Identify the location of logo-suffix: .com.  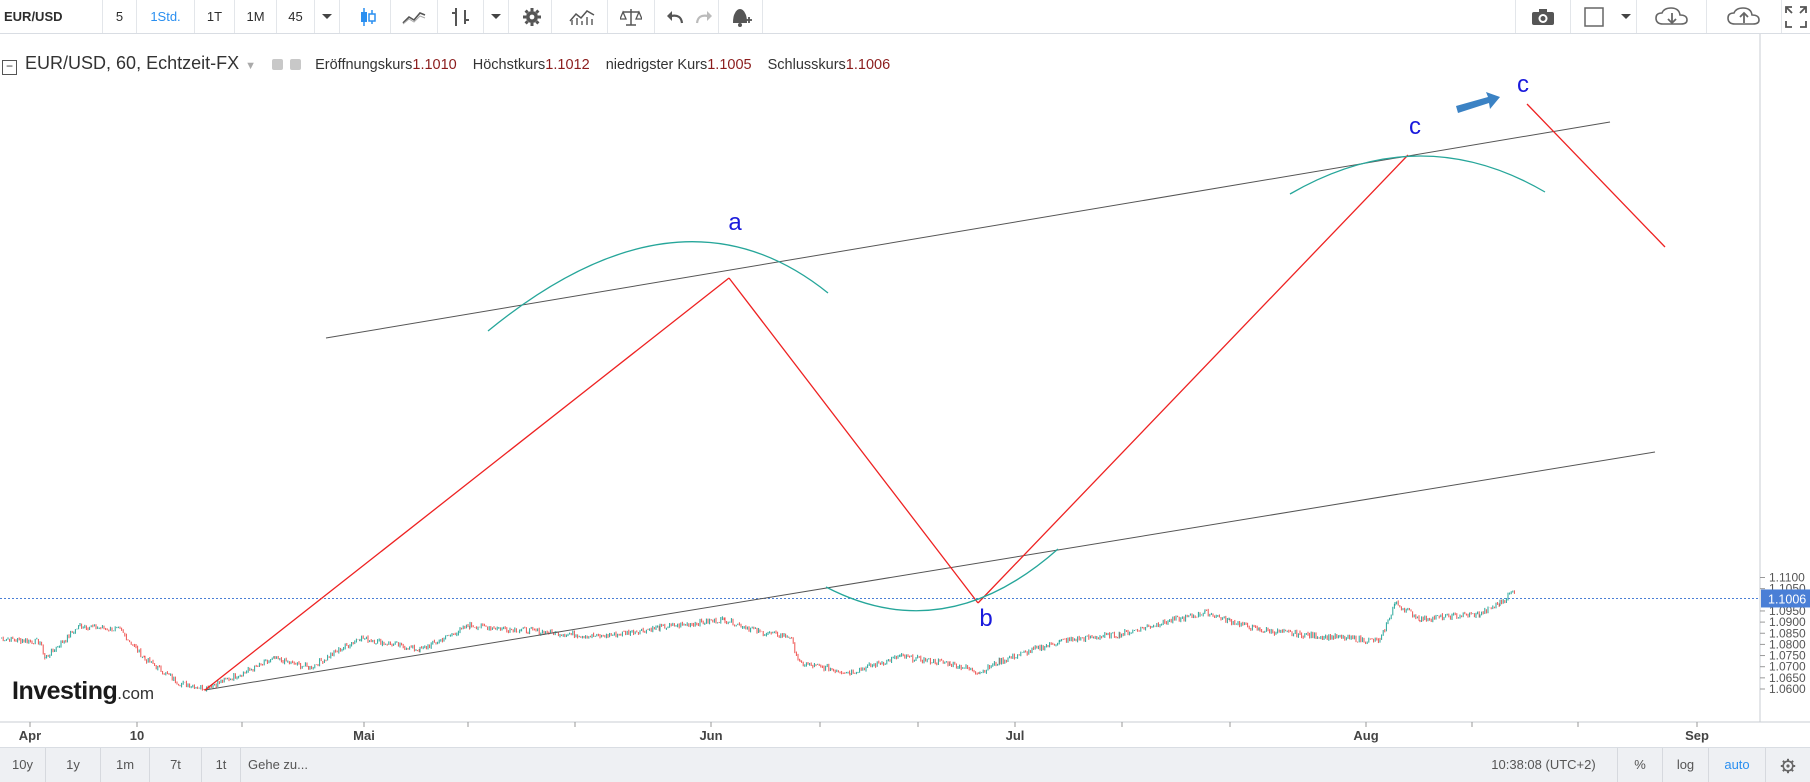
(136, 693).